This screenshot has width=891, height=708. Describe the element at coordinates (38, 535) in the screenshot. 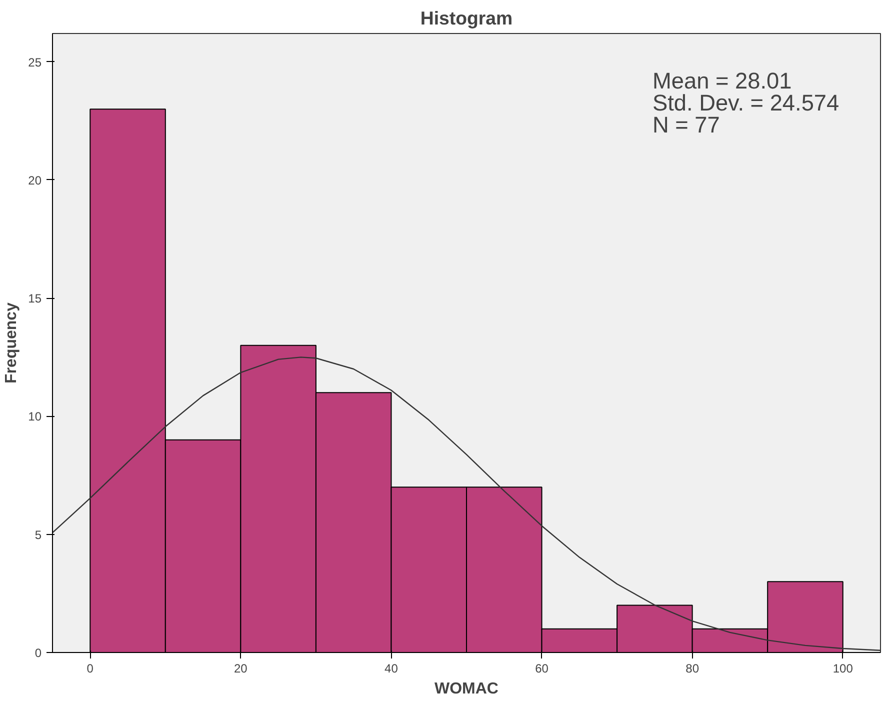

I see `y-tick-label: 5` at that location.